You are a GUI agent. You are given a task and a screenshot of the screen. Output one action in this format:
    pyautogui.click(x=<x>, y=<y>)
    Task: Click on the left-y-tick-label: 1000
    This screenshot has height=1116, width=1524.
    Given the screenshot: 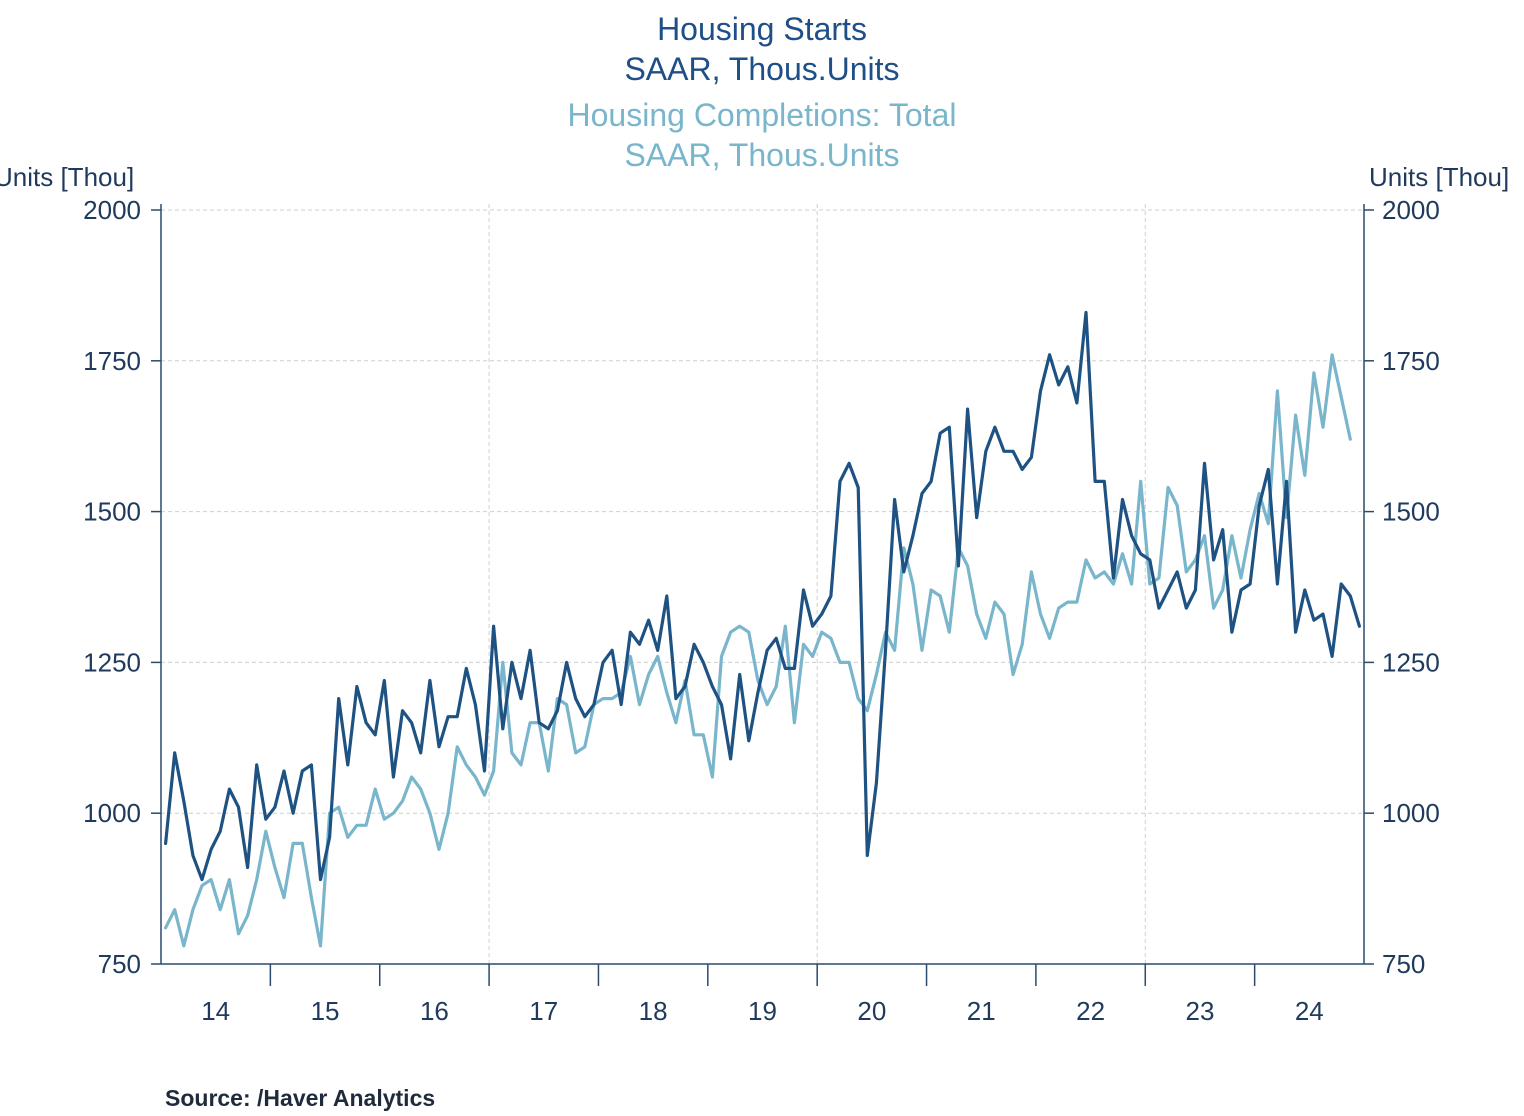 What is the action you would take?
    pyautogui.click(x=112, y=813)
    